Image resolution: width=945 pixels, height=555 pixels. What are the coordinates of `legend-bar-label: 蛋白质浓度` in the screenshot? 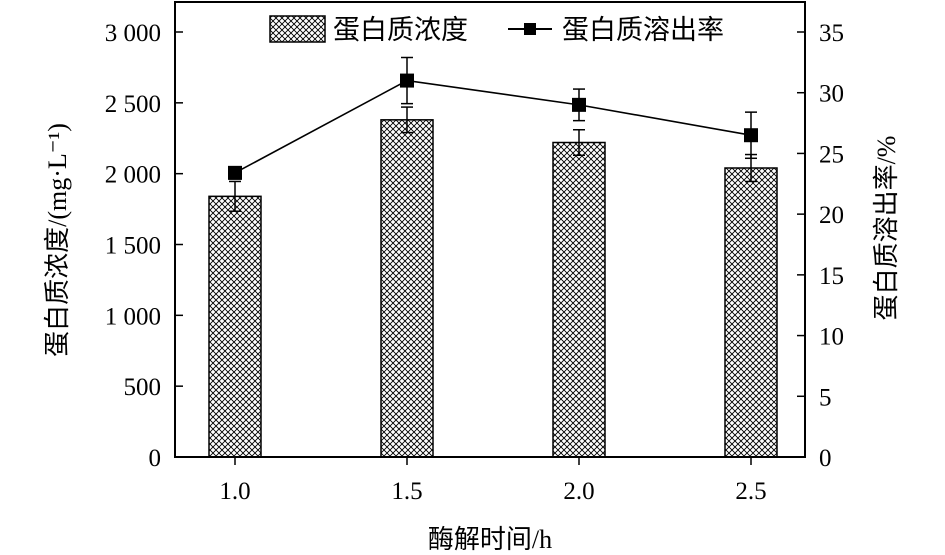 It's located at (400, 30).